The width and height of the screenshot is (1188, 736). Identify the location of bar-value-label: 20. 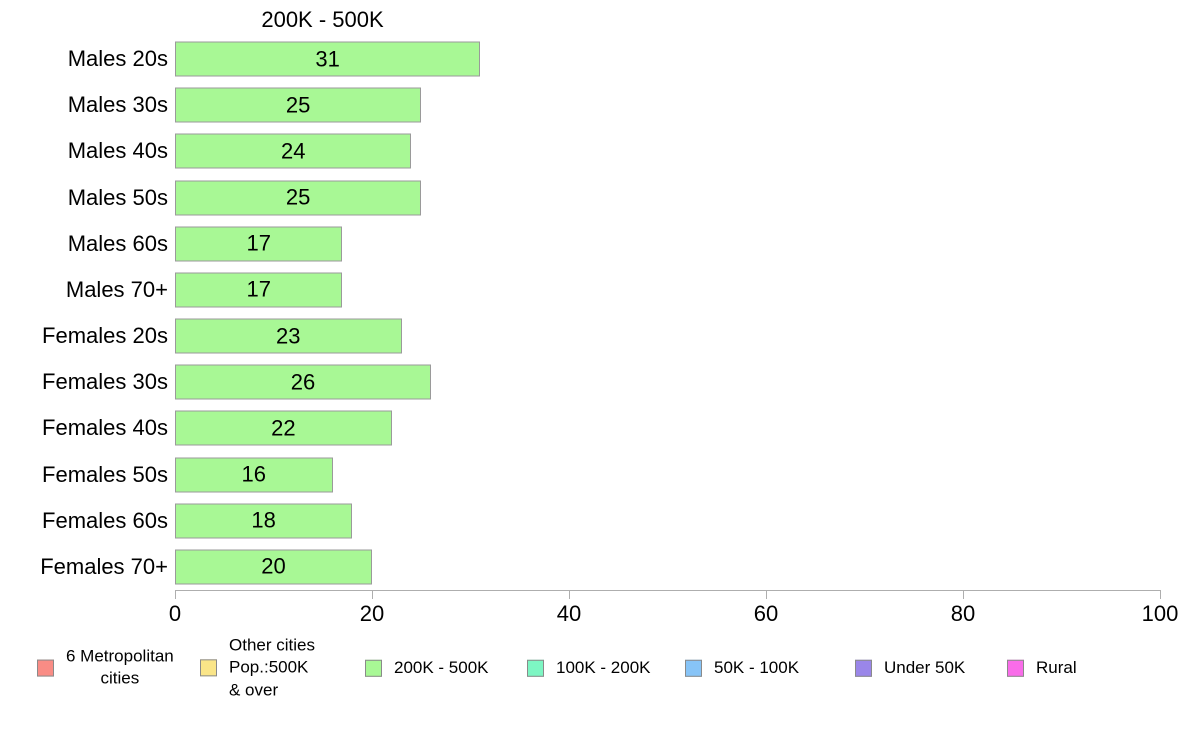
(273, 566).